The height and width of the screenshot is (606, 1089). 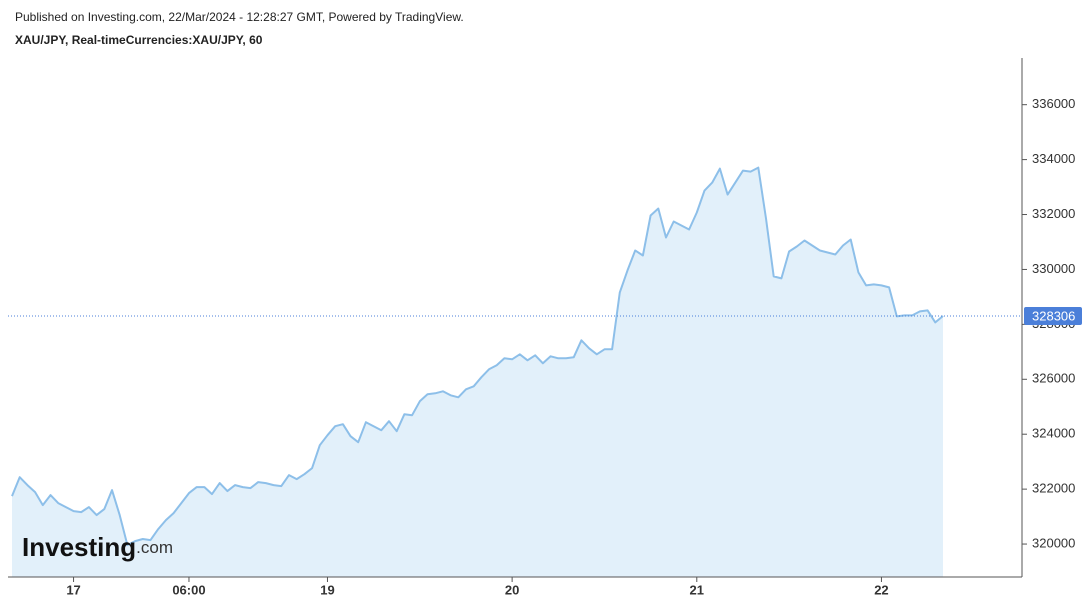 What do you see at coordinates (1053, 103) in the screenshot?
I see `y-tick-label: 336000` at bounding box center [1053, 103].